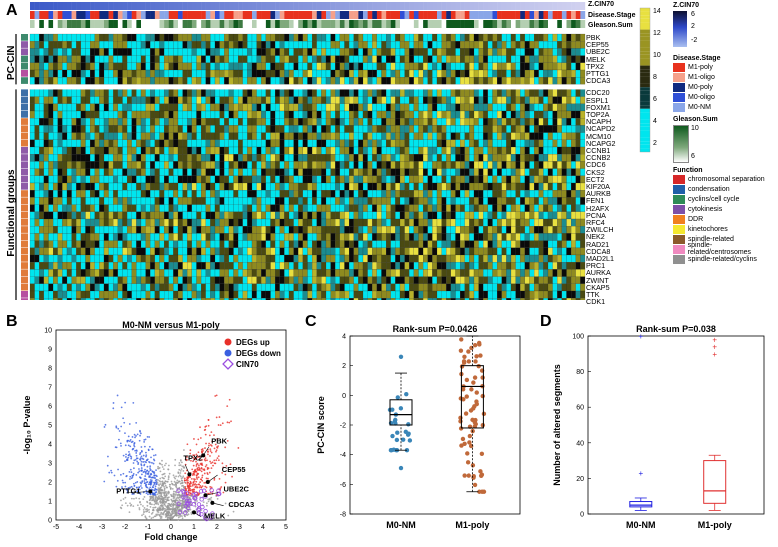  What do you see at coordinates (162, 6) in the screenshot?
I see `zcin-cell` at bounding box center [162, 6].